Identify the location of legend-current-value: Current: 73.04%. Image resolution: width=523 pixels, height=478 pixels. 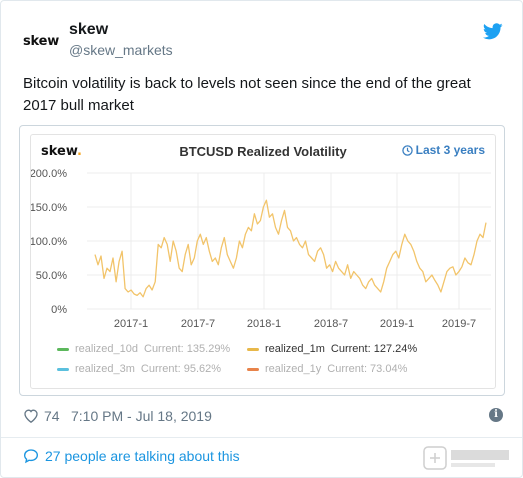
(367, 369).